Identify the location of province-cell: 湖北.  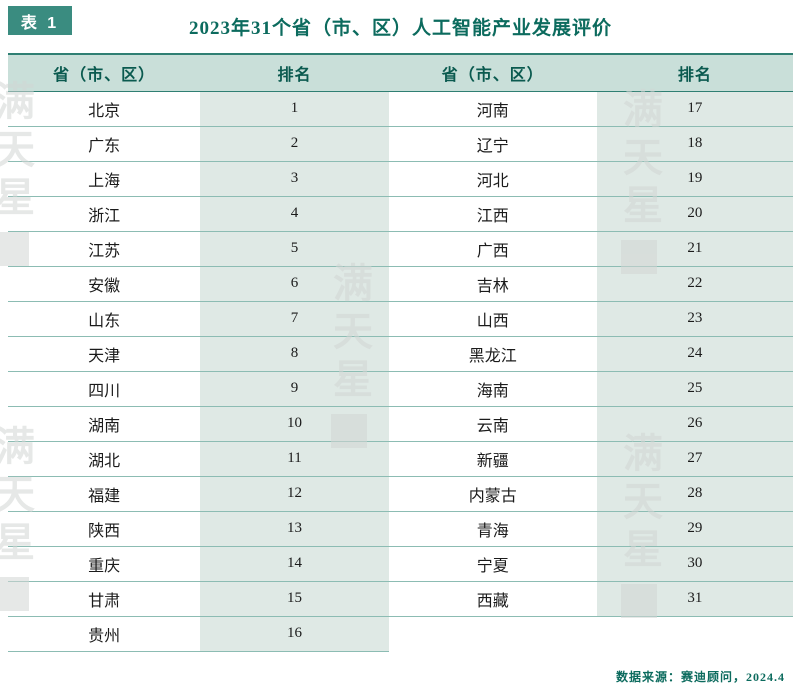
(104, 459).